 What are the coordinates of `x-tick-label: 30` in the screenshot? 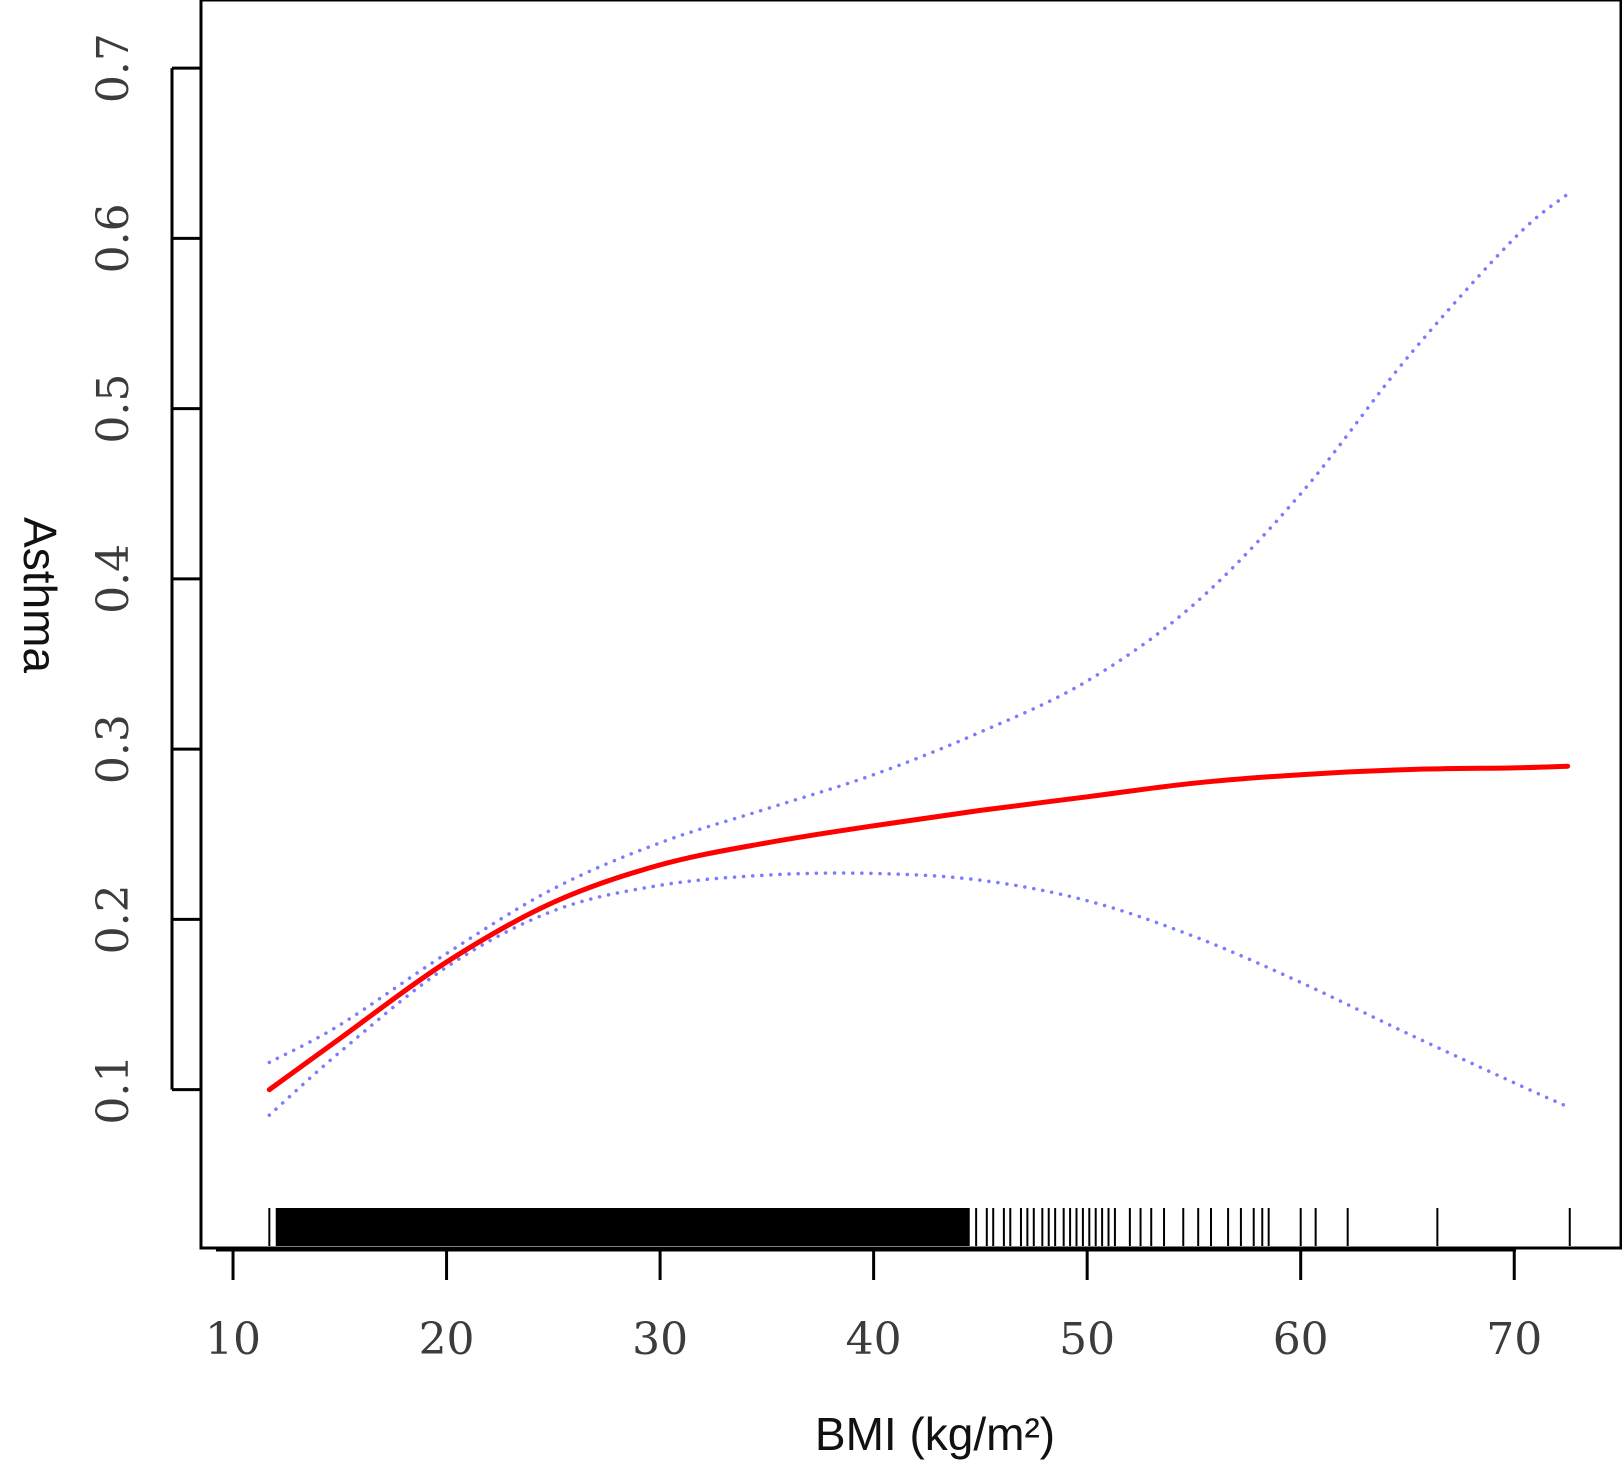 It's located at (660, 1339).